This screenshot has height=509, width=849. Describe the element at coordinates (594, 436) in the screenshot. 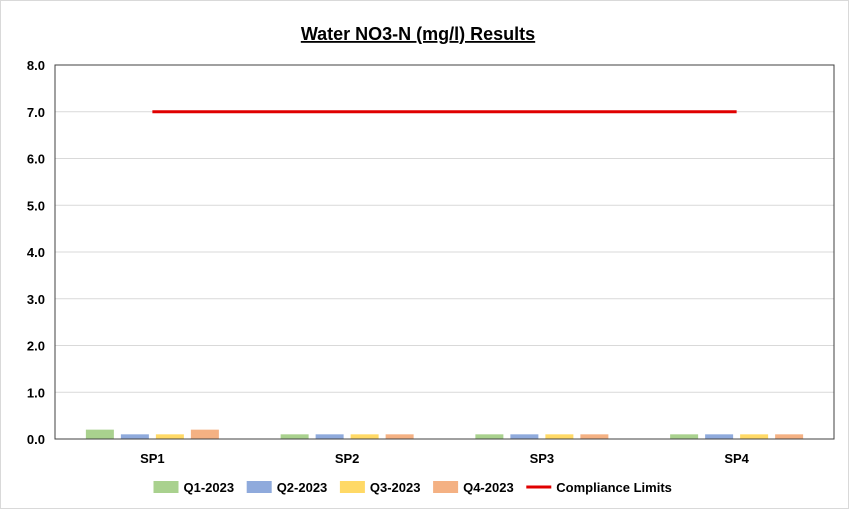

I see `bar-sp3-q4-2023` at that location.